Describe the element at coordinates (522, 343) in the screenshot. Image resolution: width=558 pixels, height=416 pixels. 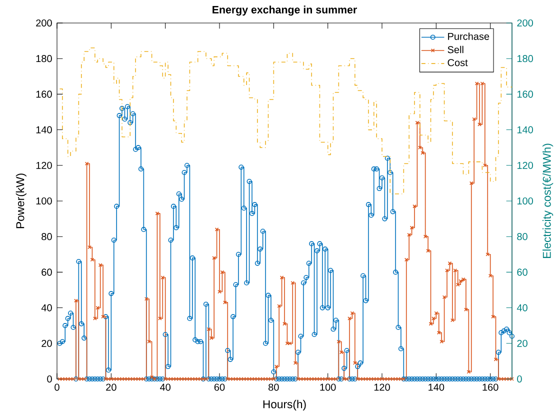
I see `y2-tick-label: 20` at that location.